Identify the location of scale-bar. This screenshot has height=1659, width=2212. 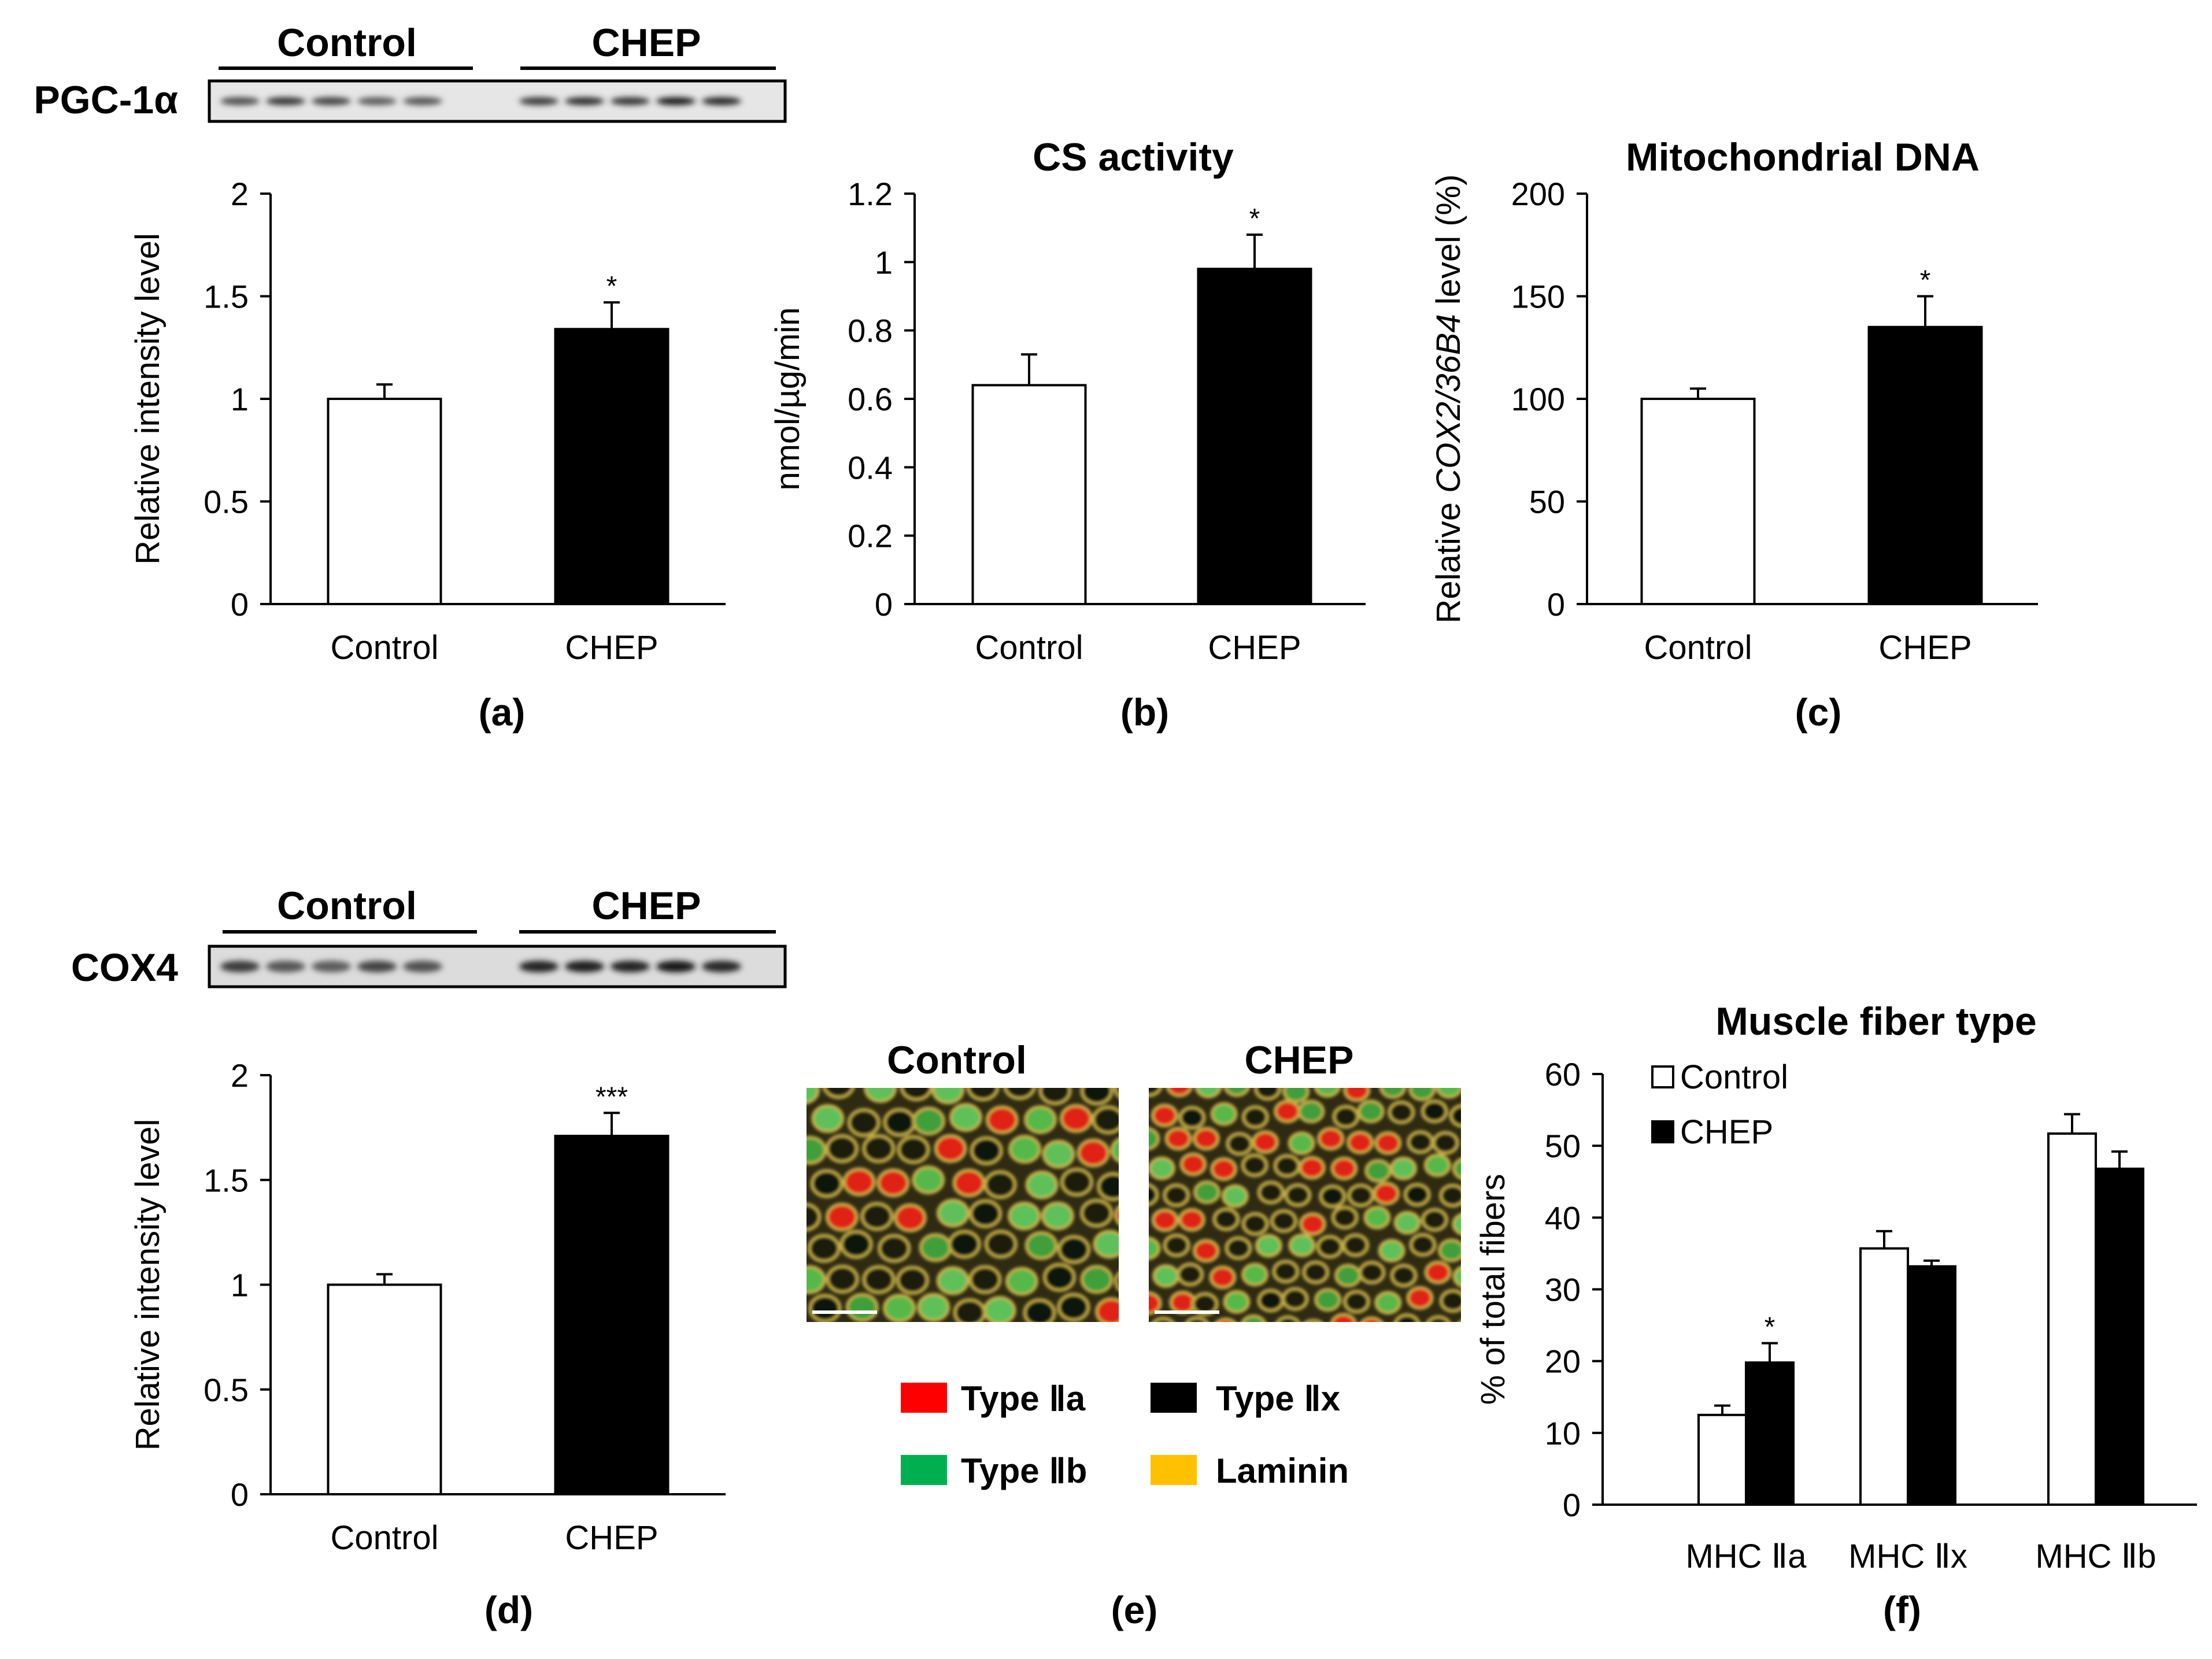
(1187, 1312).